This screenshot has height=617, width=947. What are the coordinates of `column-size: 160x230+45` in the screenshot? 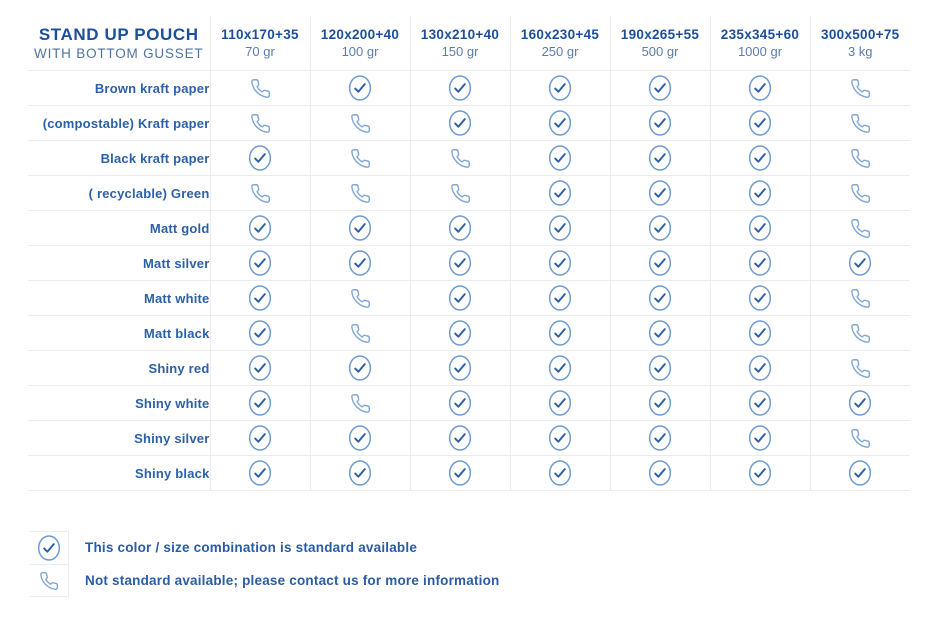 It's located at (560, 34).